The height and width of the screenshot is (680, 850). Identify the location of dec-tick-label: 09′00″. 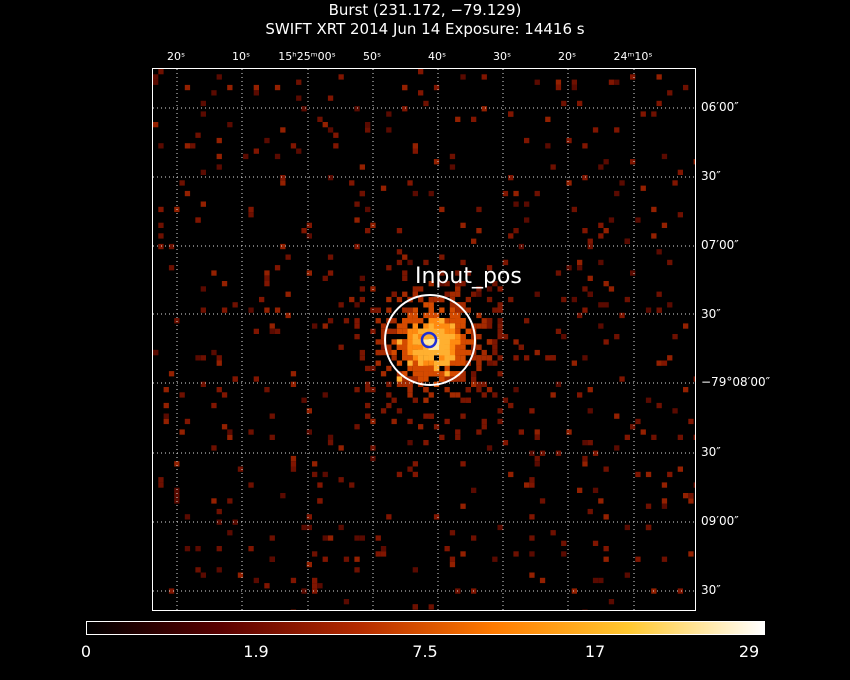
(720, 521).